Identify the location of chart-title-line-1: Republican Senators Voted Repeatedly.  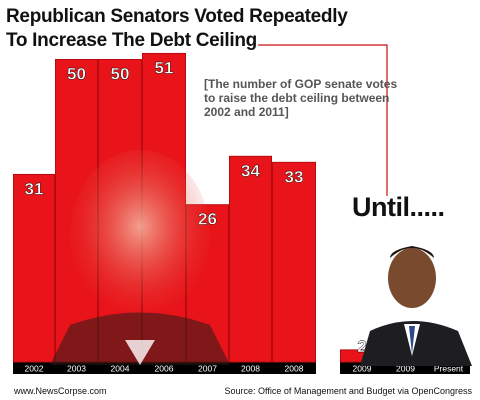
(177, 16).